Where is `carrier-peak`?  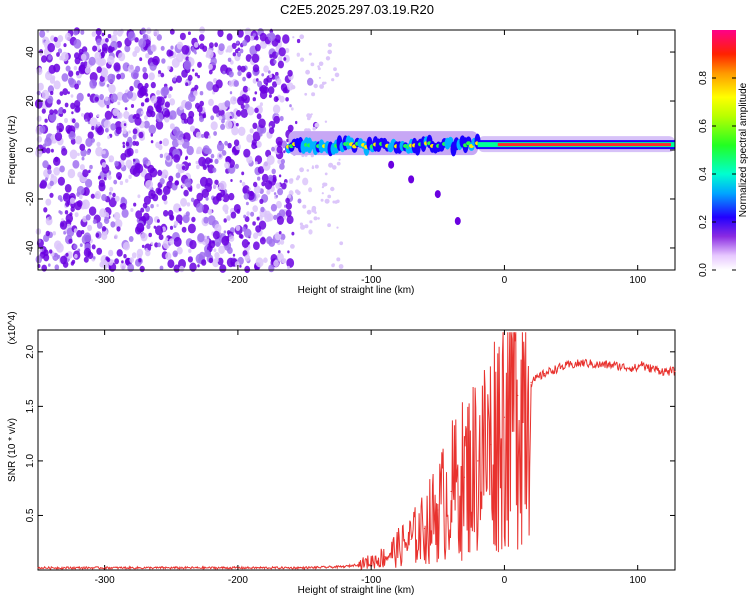
carrier-peak is located at coordinates (584, 145).